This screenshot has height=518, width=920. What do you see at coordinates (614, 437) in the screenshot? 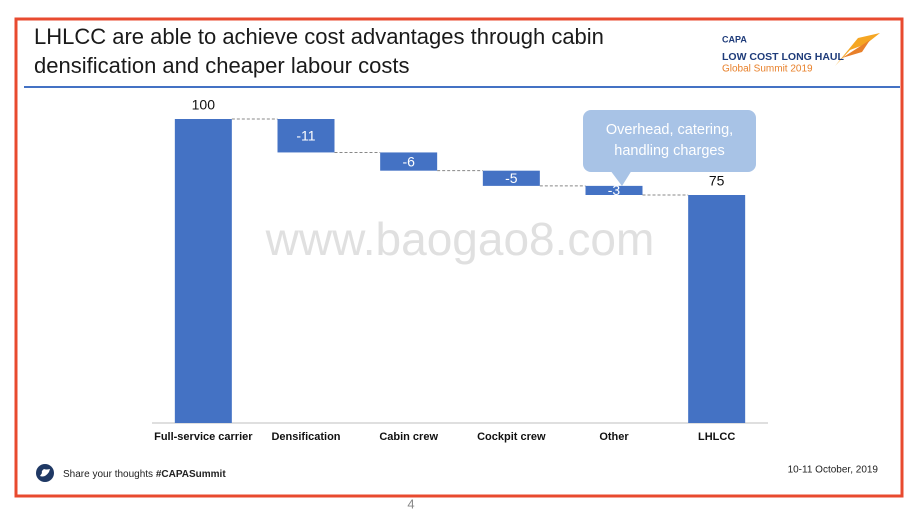
I see `x-tick-label: Other` at bounding box center [614, 437].